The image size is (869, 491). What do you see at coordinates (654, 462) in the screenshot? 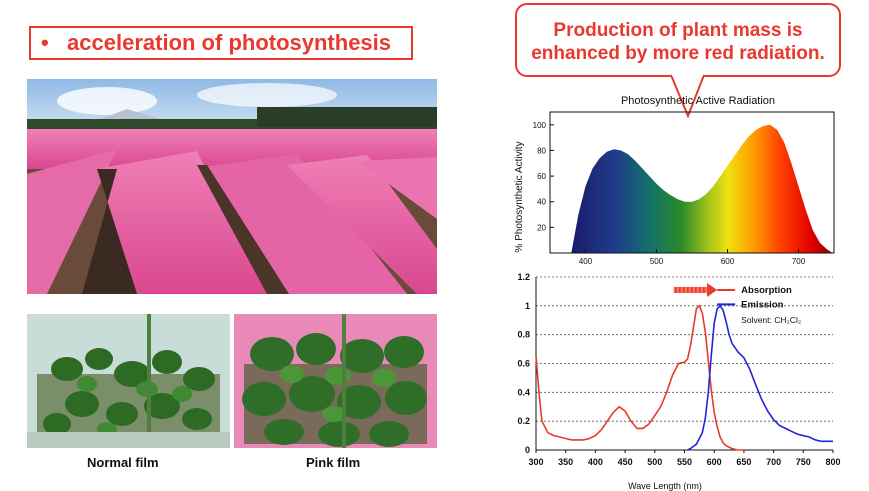
I see `abs-xtick-label: 500` at bounding box center [654, 462].